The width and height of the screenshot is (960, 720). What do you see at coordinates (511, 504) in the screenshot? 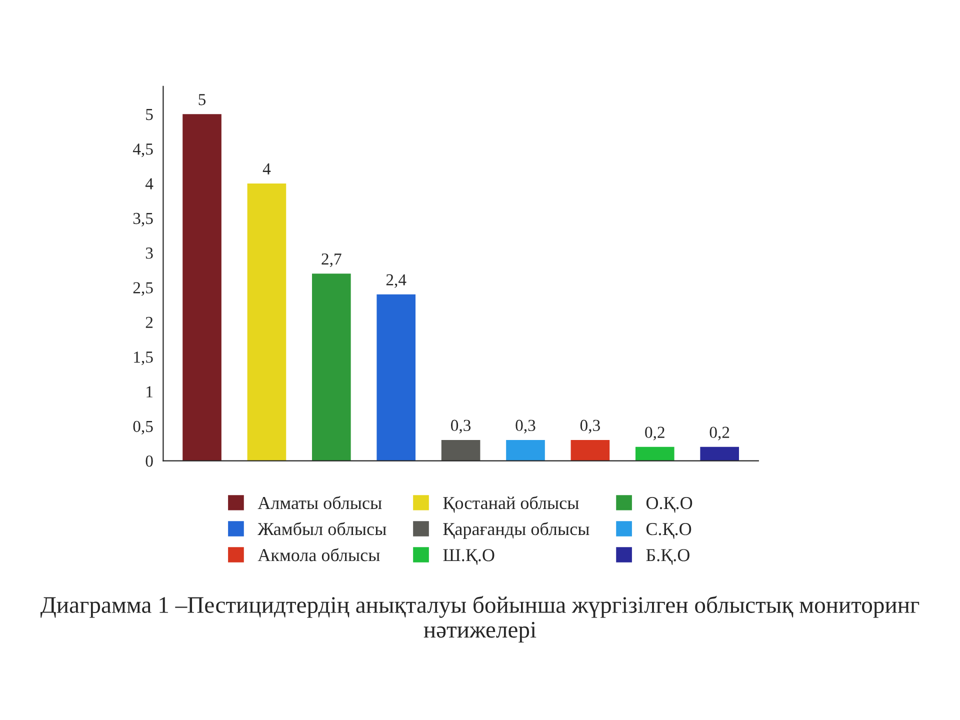
I see `legend-label: Қостанай облысы` at bounding box center [511, 504].